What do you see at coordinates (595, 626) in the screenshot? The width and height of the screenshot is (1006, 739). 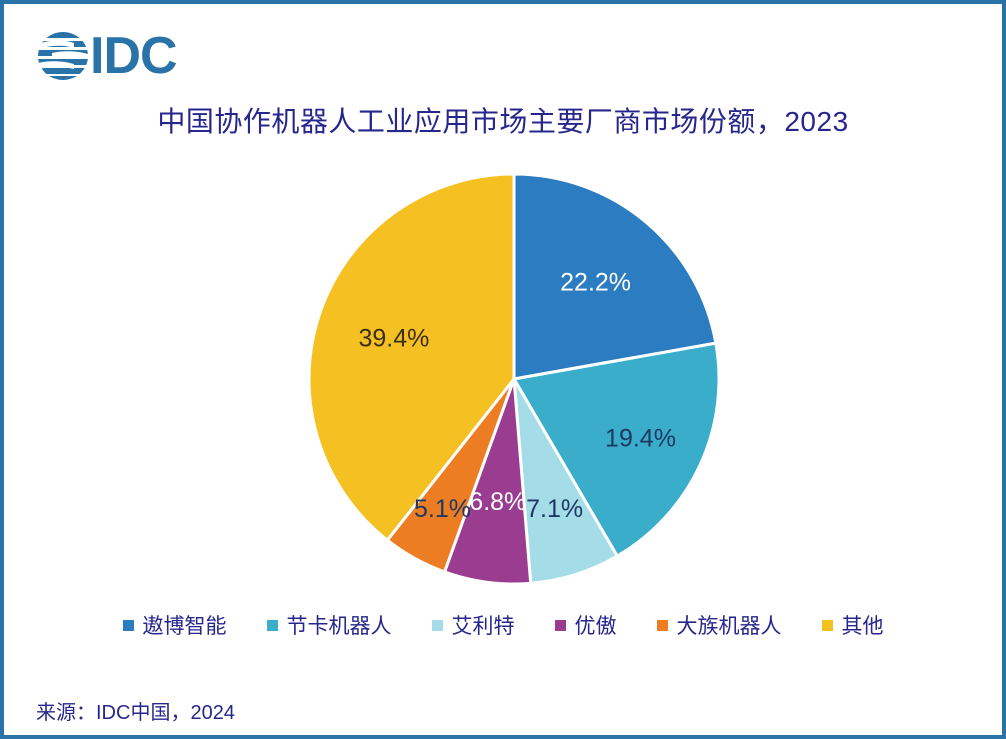 I see `legend-item-label: 优傲` at bounding box center [595, 626].